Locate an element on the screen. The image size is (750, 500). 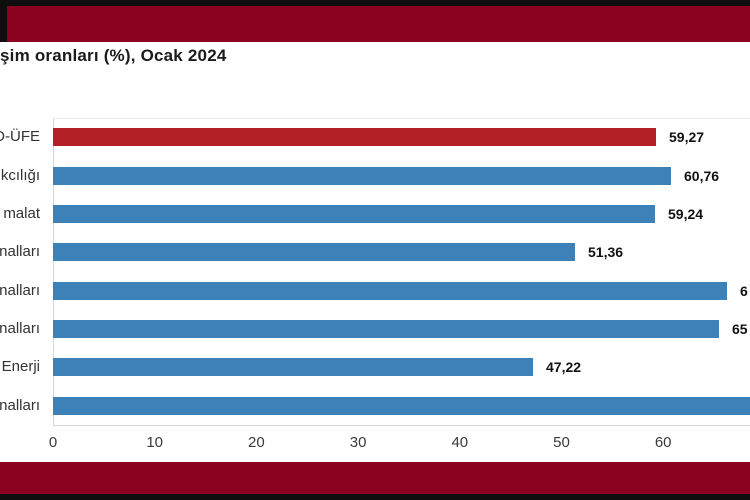
value-label: 47,22 is located at coordinates (564, 367).